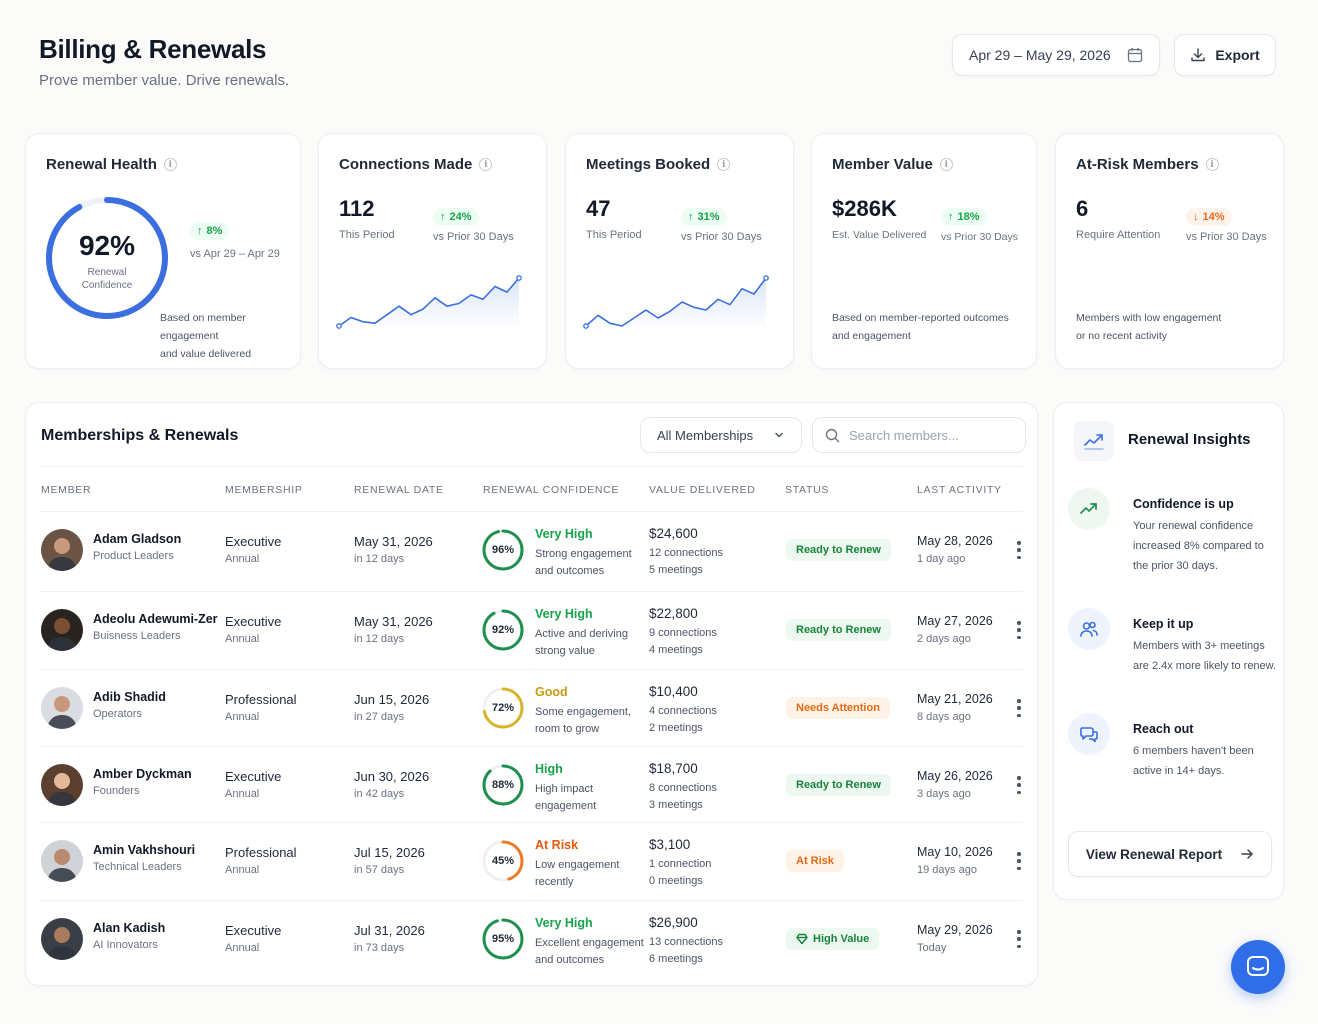 Image resolution: width=1318 pixels, height=1024 pixels. Describe the element at coordinates (721, 435) in the screenshot. I see `membership-filter-select: All Memberships` at that location.